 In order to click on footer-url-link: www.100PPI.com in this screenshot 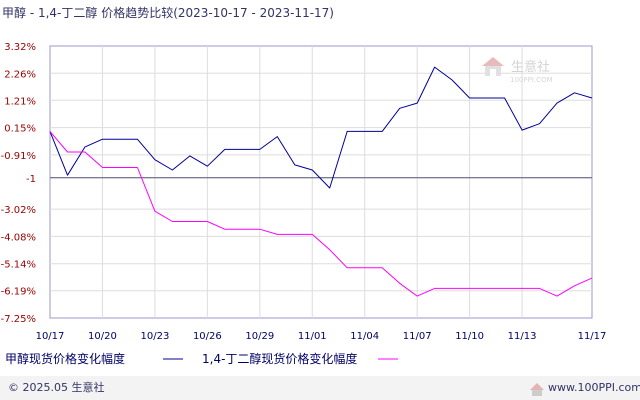, I will do `click(585, 388)`.